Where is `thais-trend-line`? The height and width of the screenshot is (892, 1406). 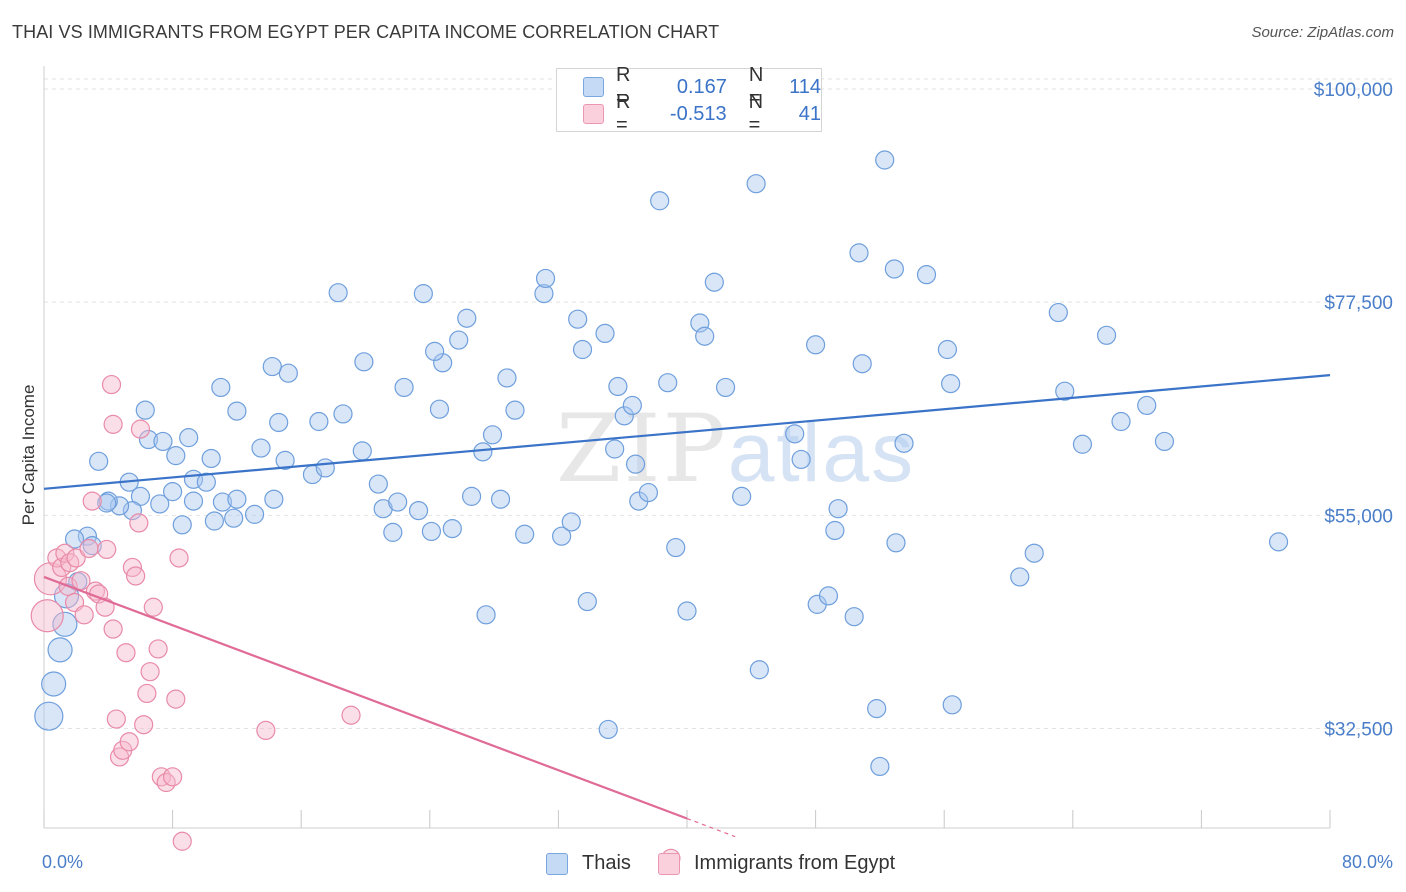 thais-trend-line is located at coordinates (687, 431).